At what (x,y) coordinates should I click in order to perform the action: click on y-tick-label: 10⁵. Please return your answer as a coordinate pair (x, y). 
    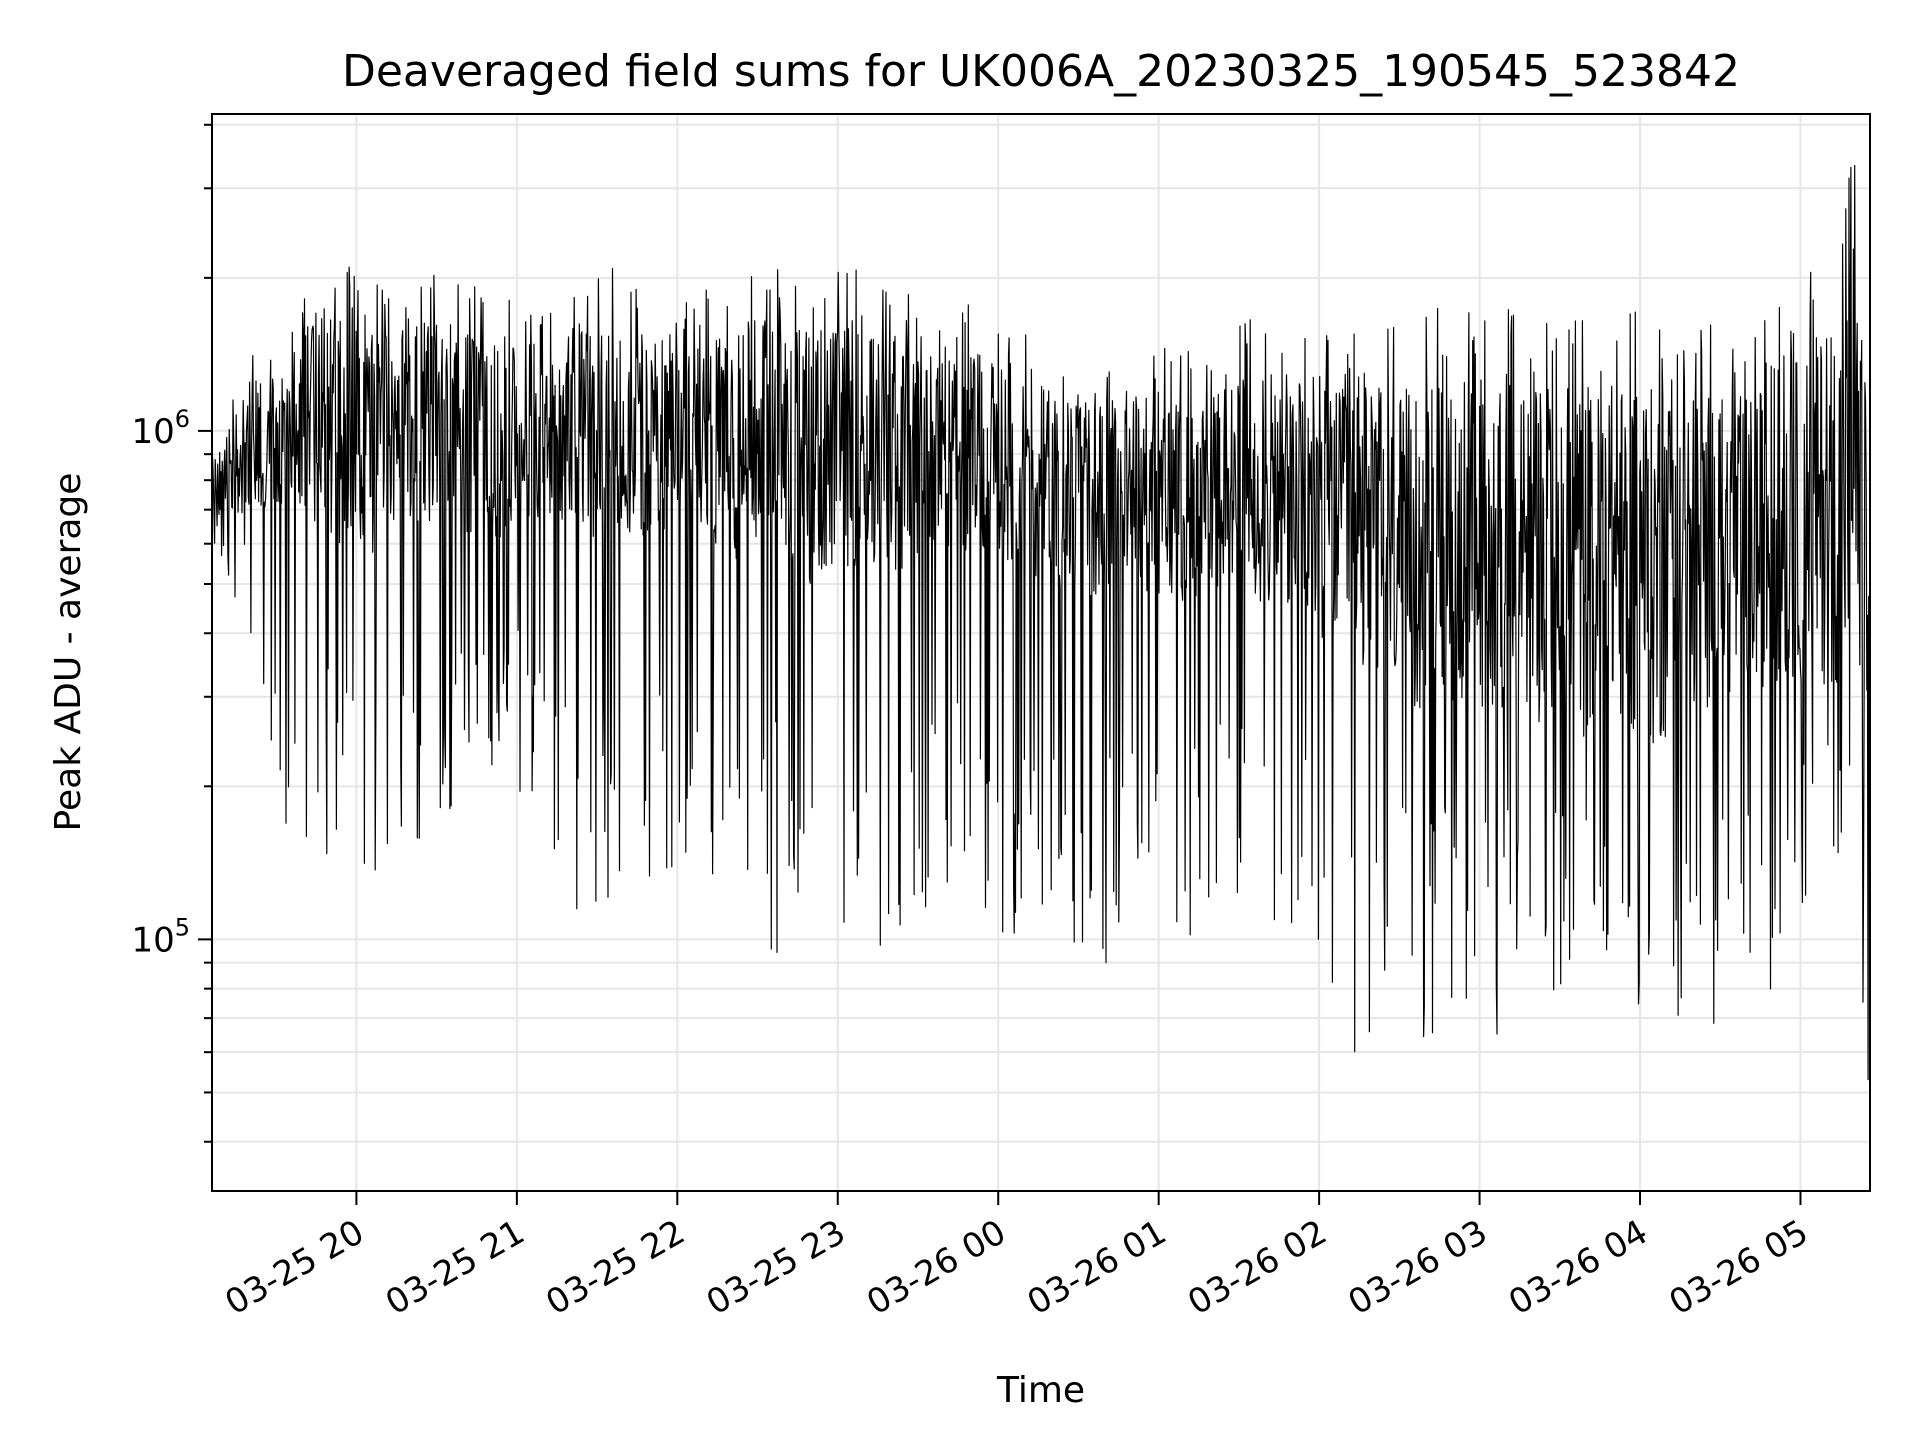
    Looking at the image, I should click on (160, 936).